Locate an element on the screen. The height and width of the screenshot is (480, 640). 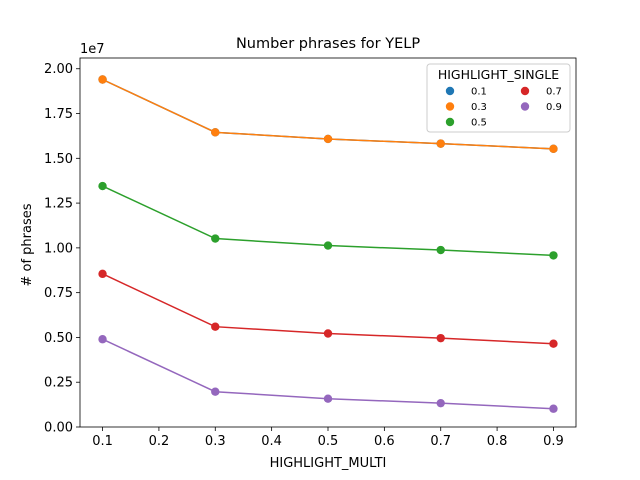
y-tick-label: 1.00 is located at coordinates (58, 248).